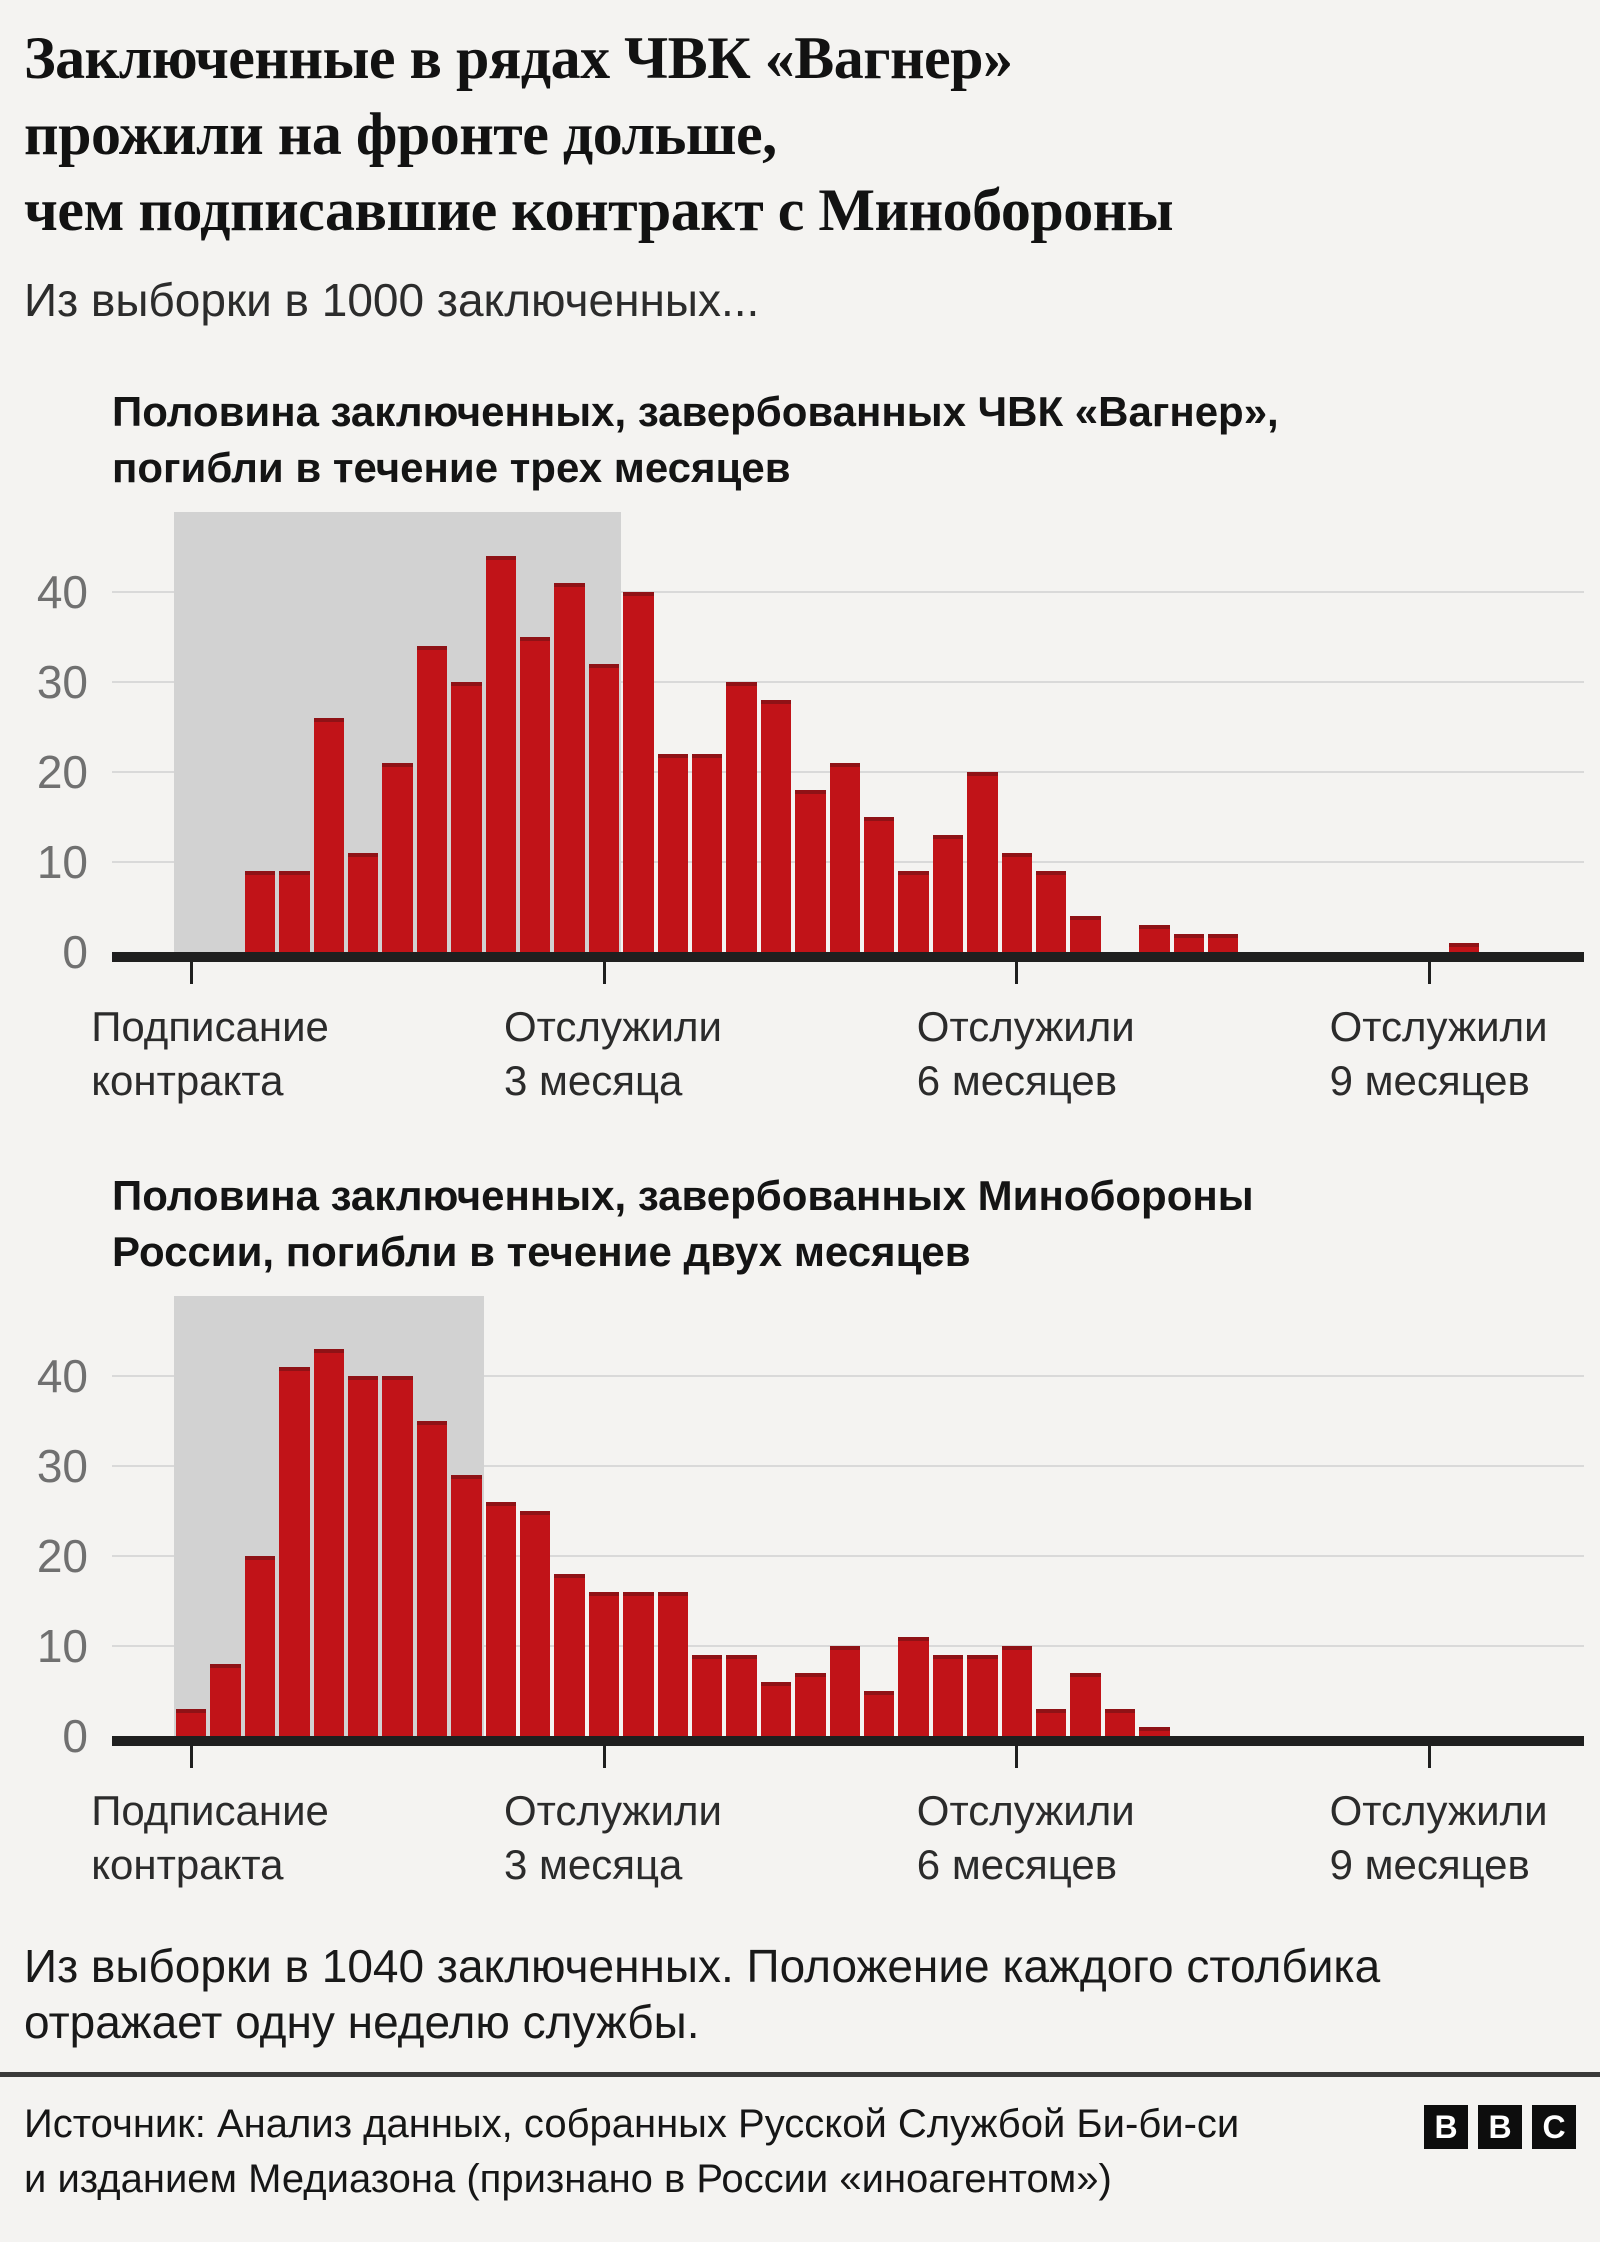 This screenshot has height=2242, width=1600. What do you see at coordinates (1429, 1864) in the screenshot?
I see `x-axis-label-line: 9 месяцев` at bounding box center [1429, 1864].